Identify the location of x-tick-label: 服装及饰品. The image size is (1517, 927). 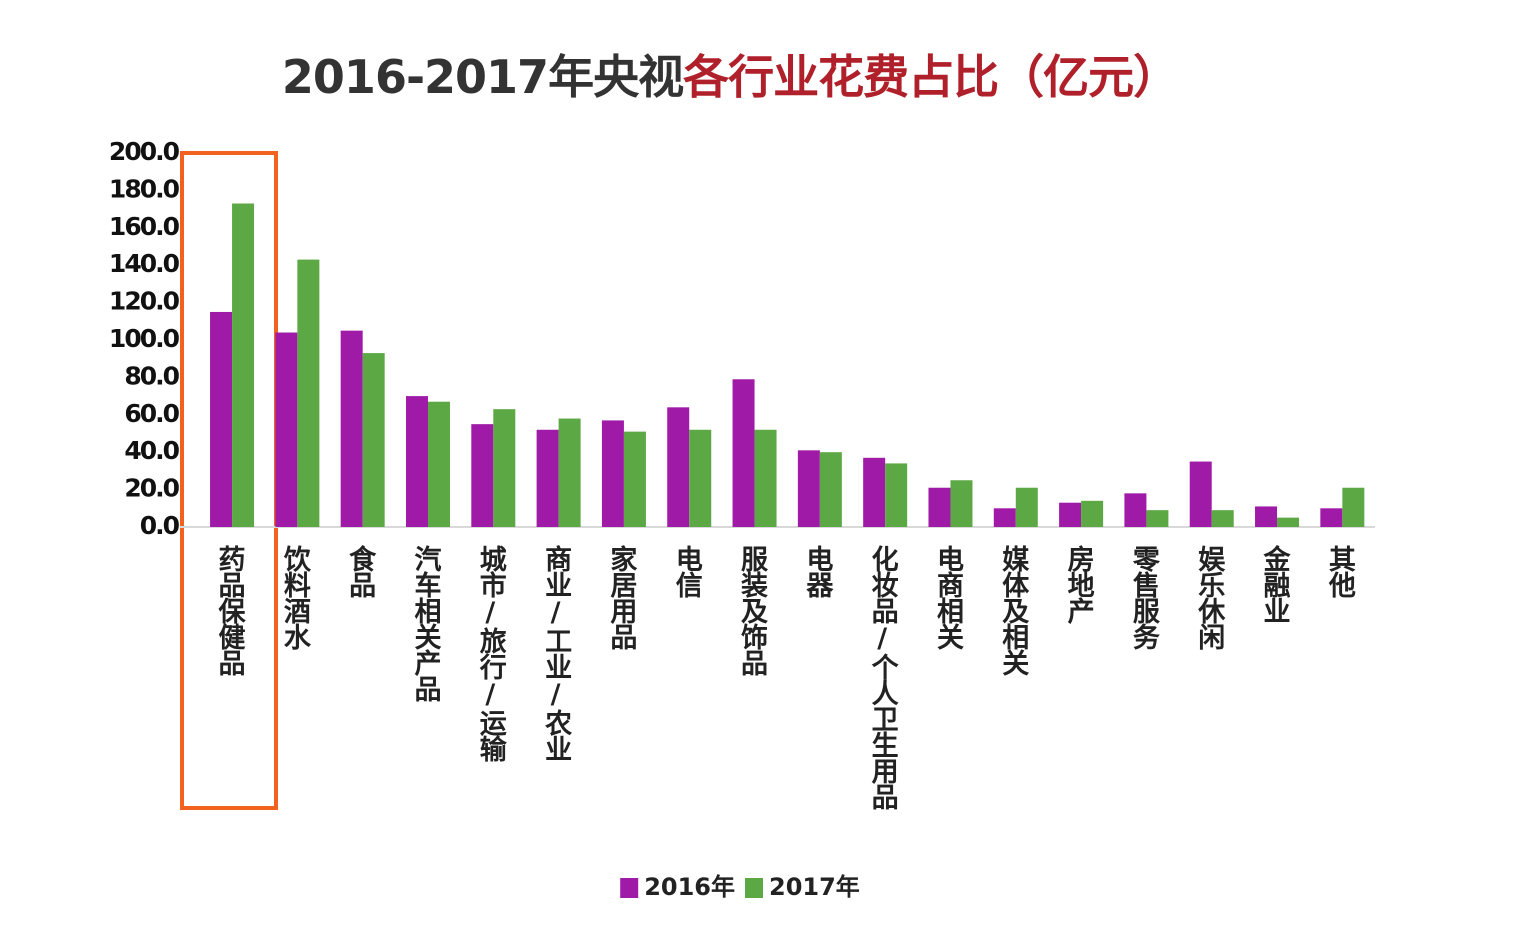
(752, 610).